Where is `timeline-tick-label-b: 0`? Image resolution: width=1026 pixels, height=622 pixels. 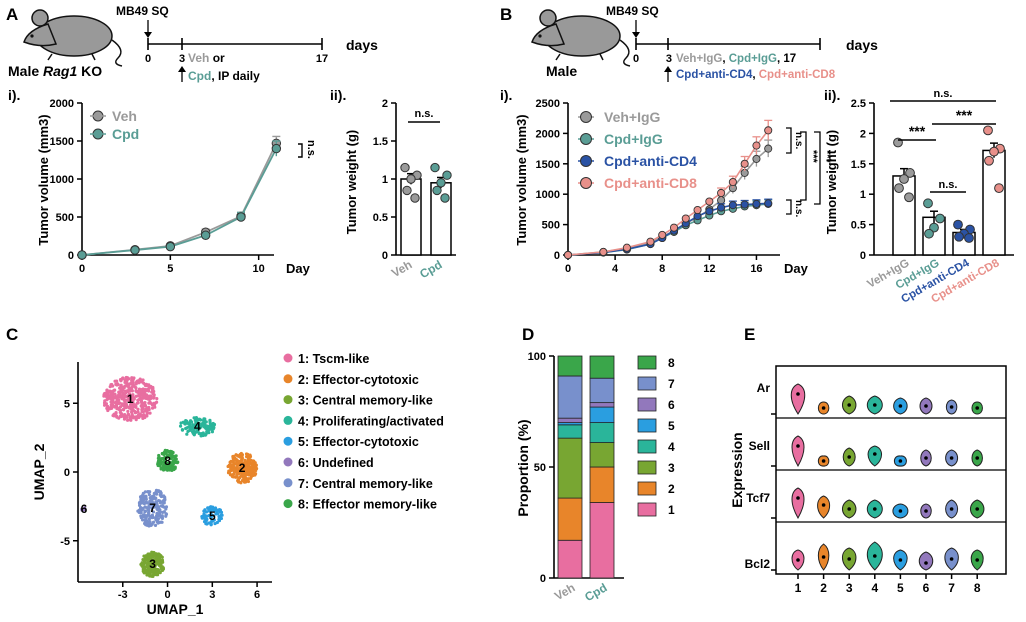 timeline-tick-label-b: 0 is located at coordinates (636, 59).